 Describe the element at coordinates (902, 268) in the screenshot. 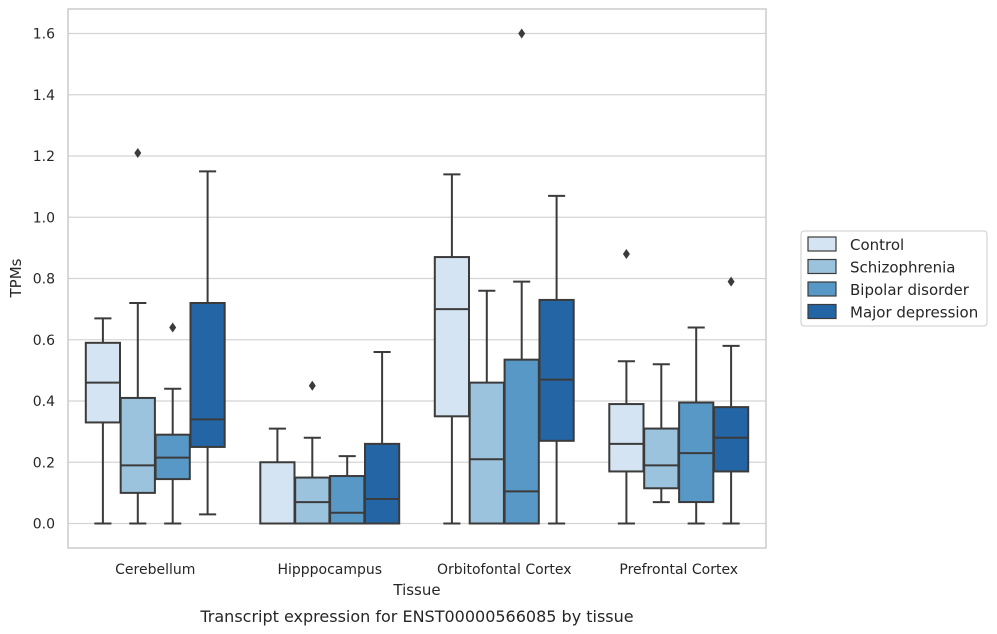

I see `legend-label: Schizophrenia` at that location.